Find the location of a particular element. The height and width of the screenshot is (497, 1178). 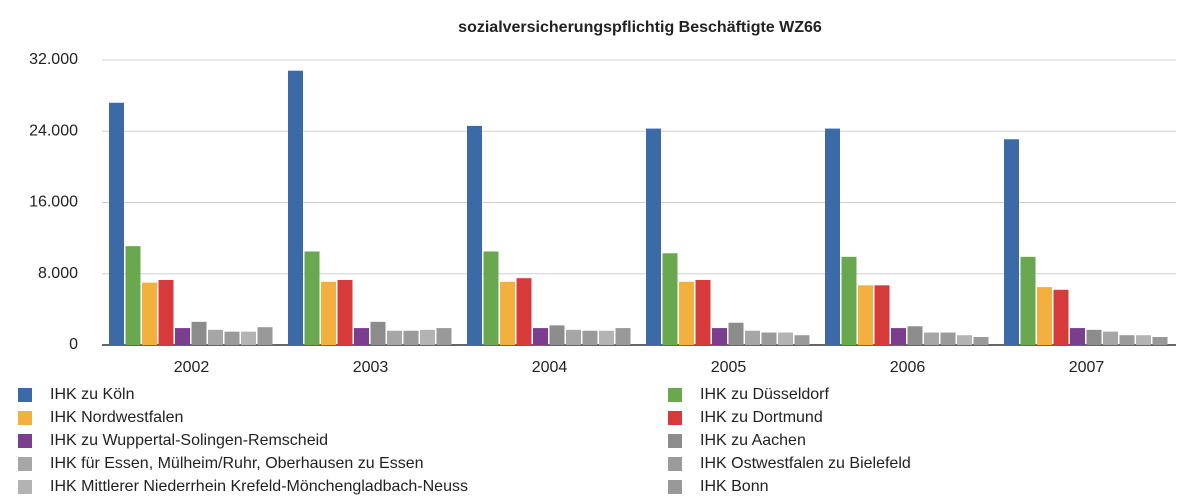

x-tick-label: 2006 is located at coordinates (908, 367).